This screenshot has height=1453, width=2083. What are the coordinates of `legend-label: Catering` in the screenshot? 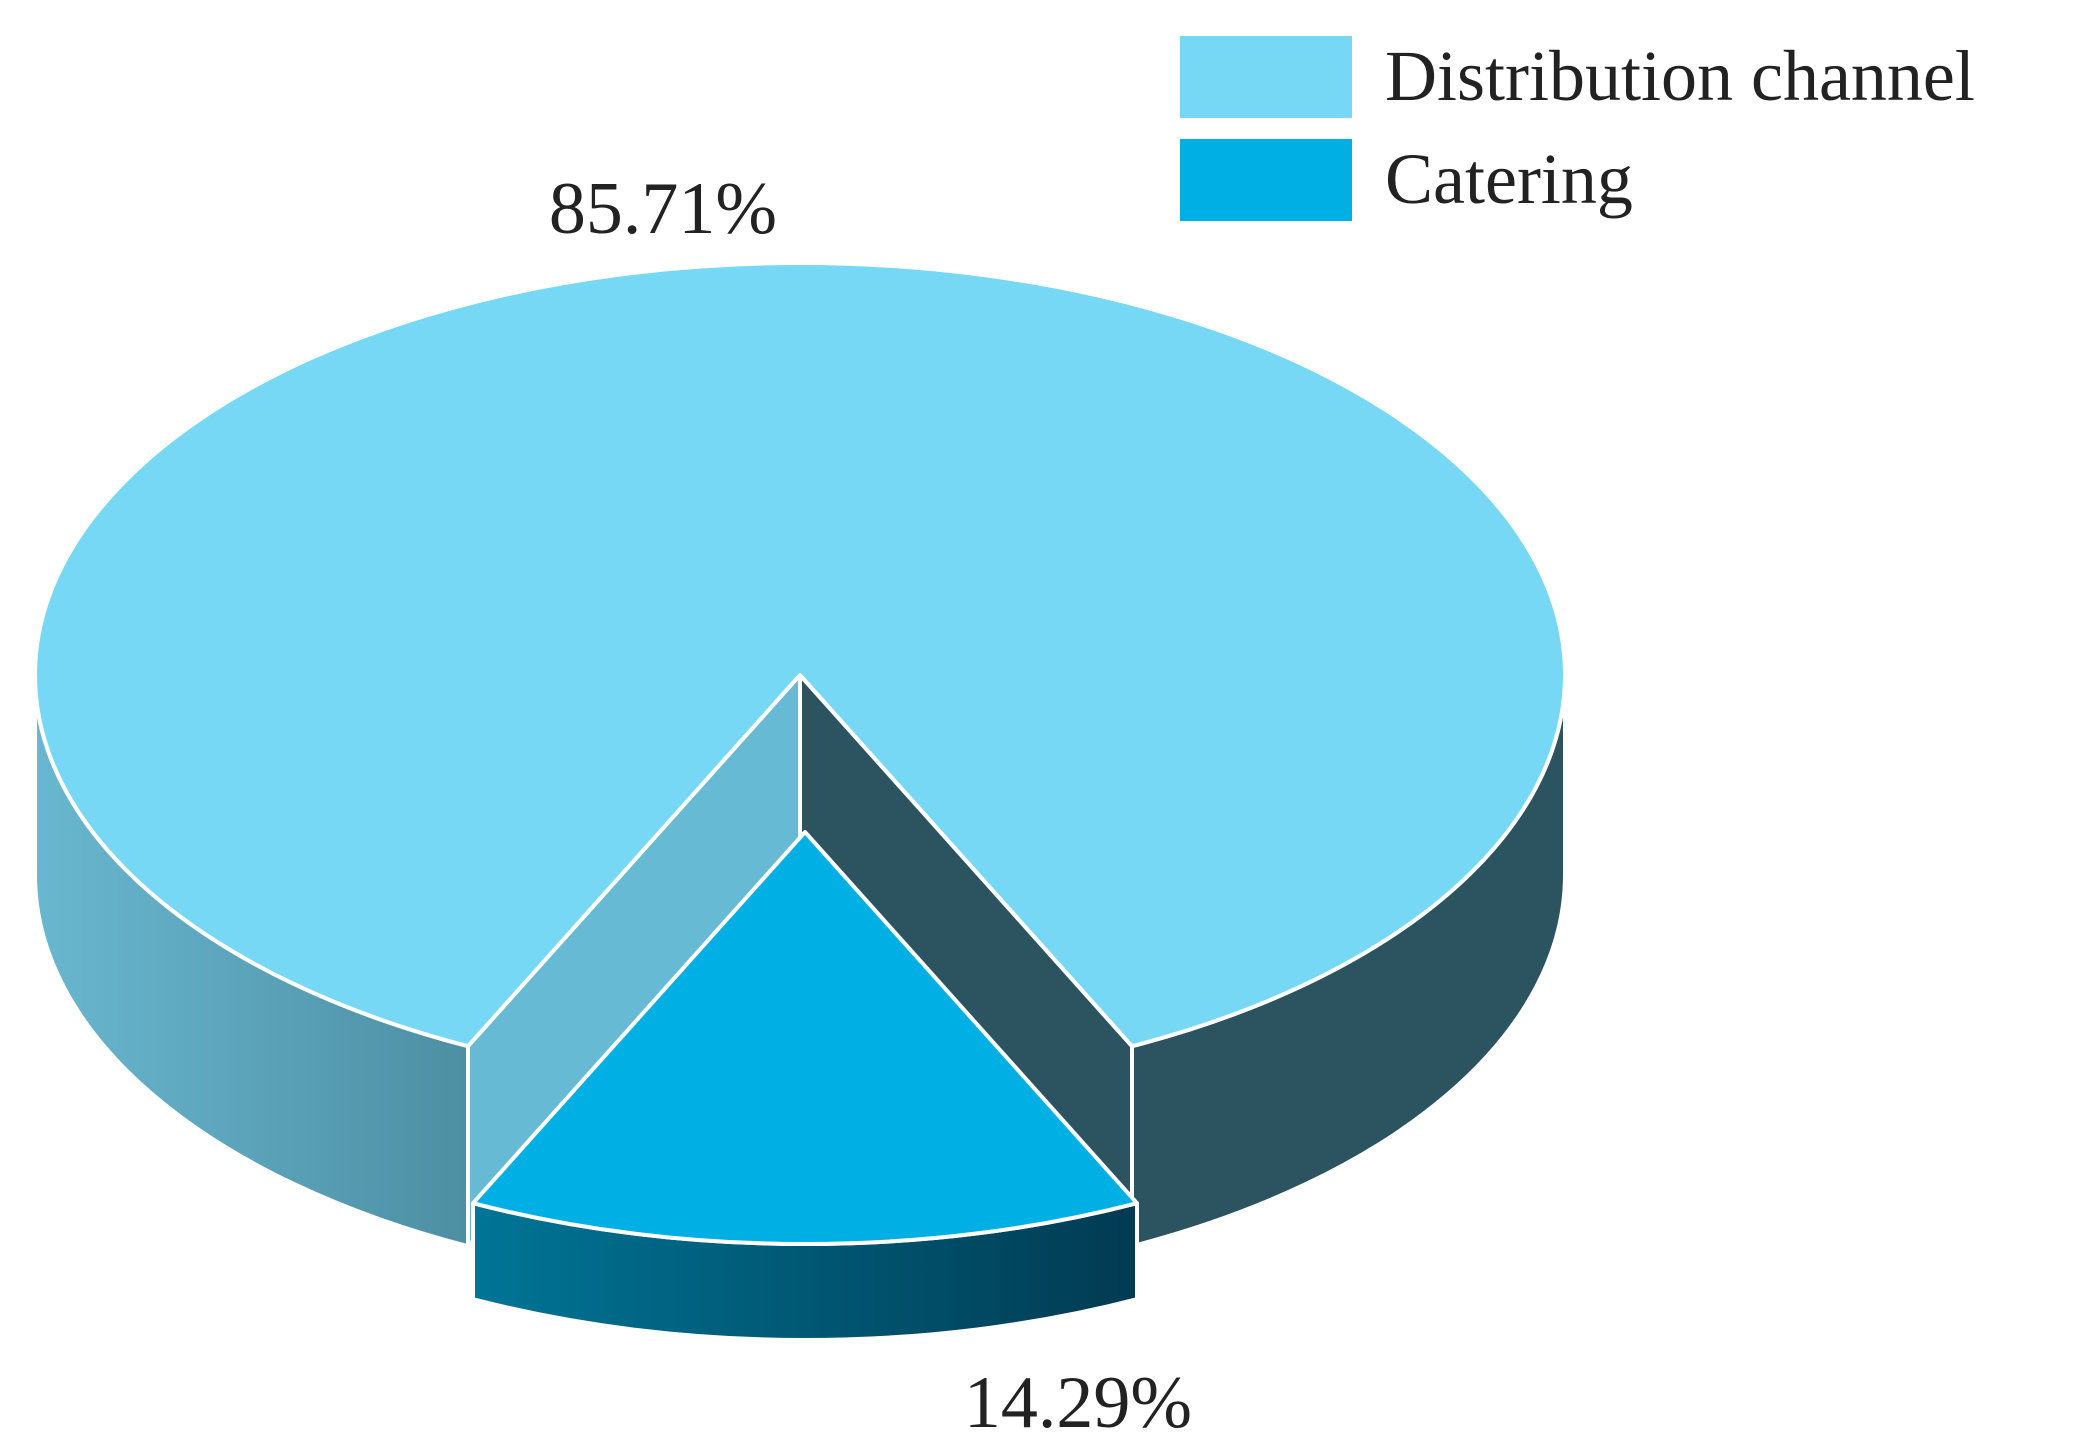 It's located at (1509, 179).